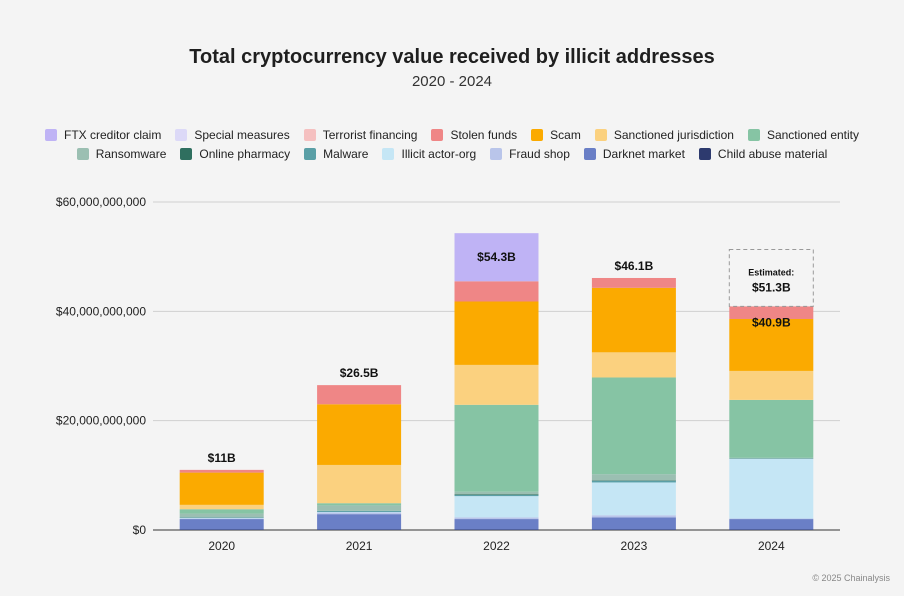 This screenshot has width=904, height=596. Describe the element at coordinates (771, 322) in the screenshot. I see `data-label: $40.9B` at that location.